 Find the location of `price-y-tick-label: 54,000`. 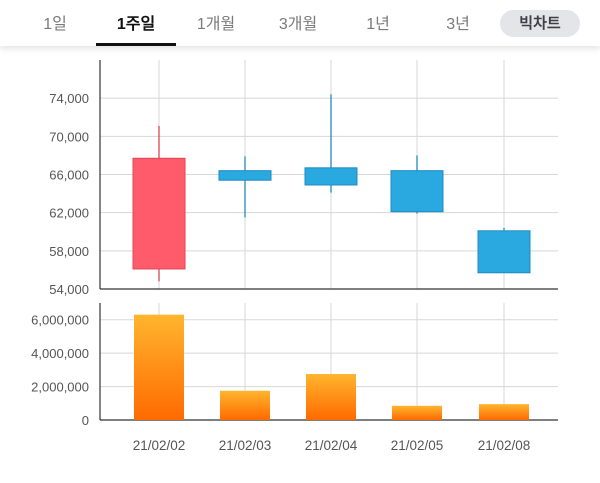

price-y-tick-label: 54,000 is located at coordinates (69, 289).